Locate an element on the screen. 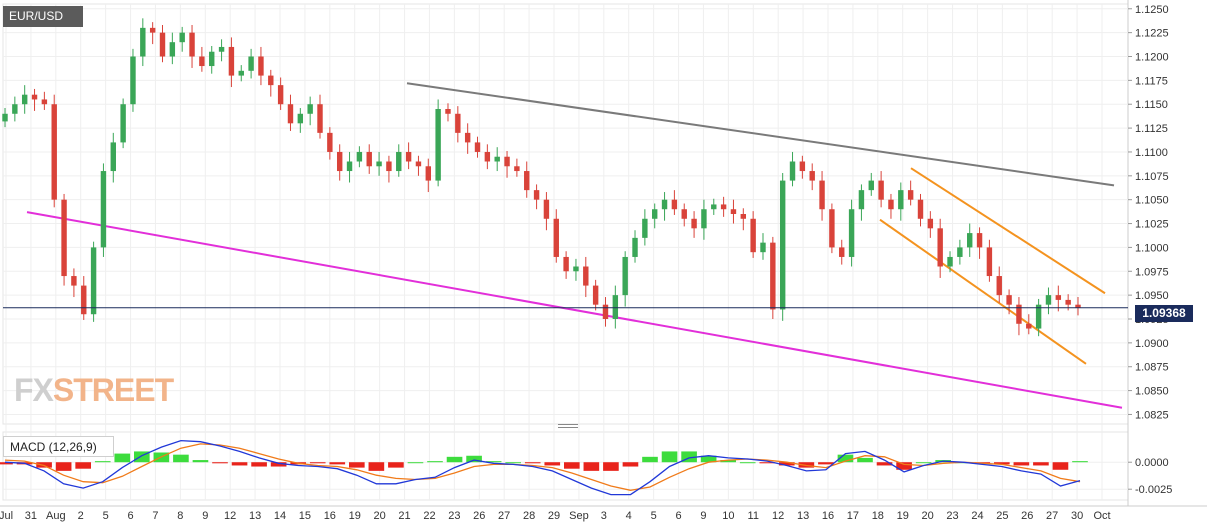  y-tick-label: 1.1225 is located at coordinates (1152, 34).